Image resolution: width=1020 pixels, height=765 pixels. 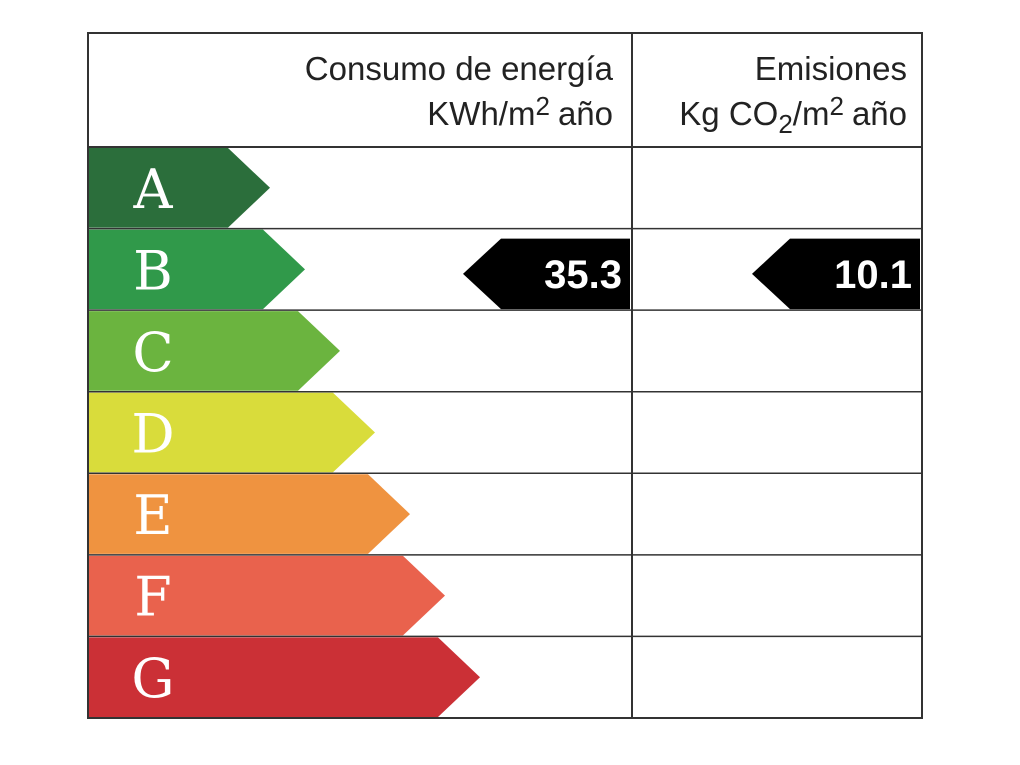 What do you see at coordinates (831, 68) in the screenshot?
I see `emissions-title: Emisiones` at bounding box center [831, 68].